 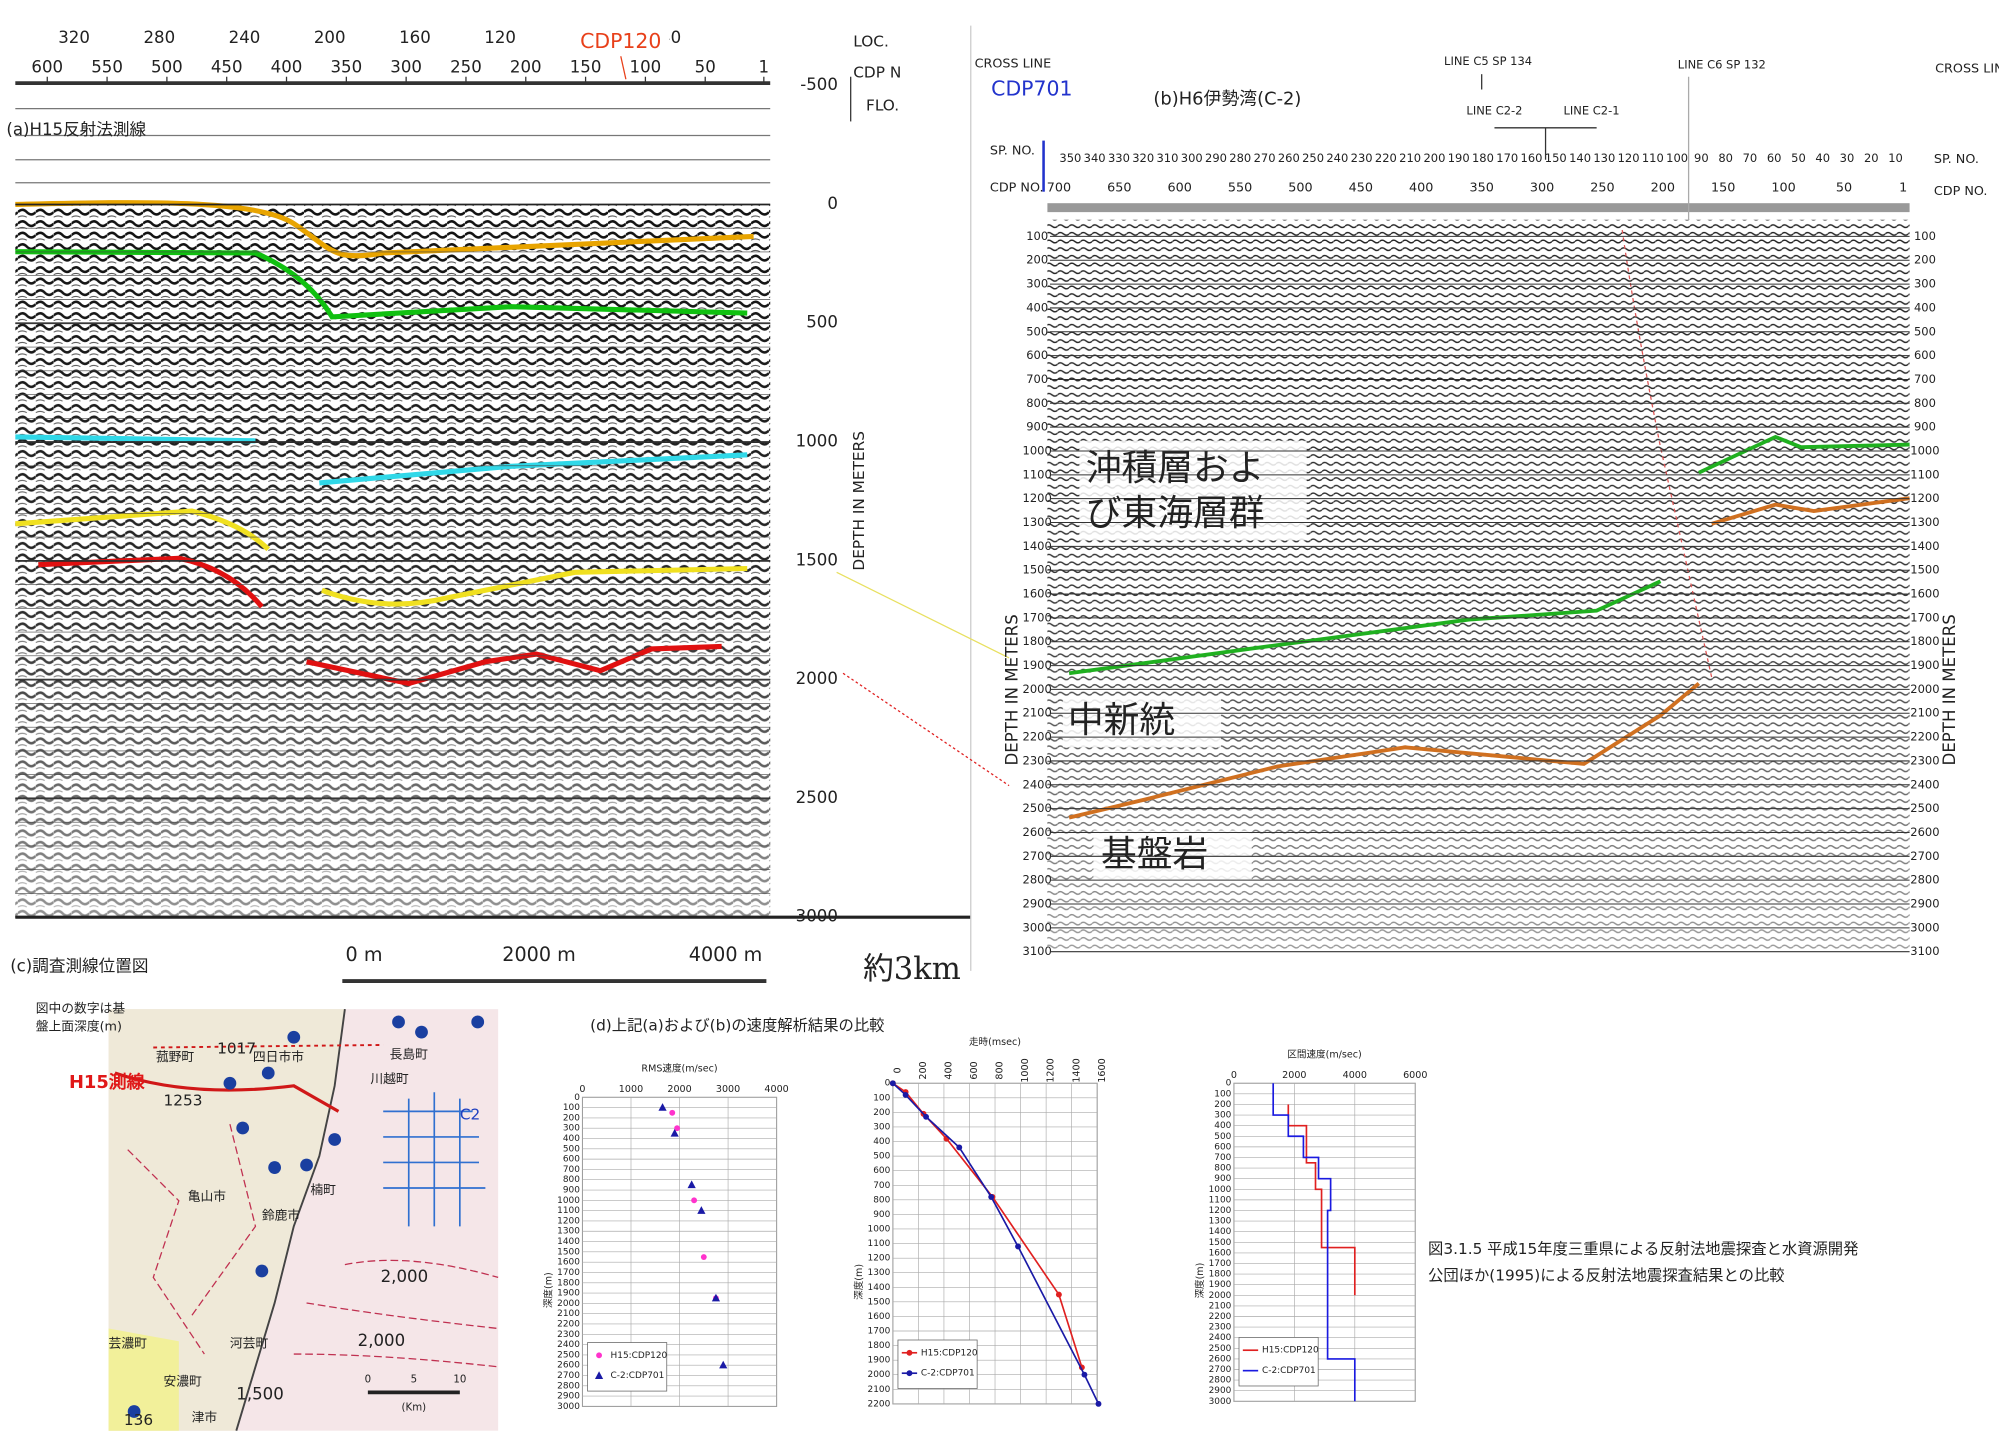 I want to click on y-tick-label: 2200, so click(x=1220, y=1317).